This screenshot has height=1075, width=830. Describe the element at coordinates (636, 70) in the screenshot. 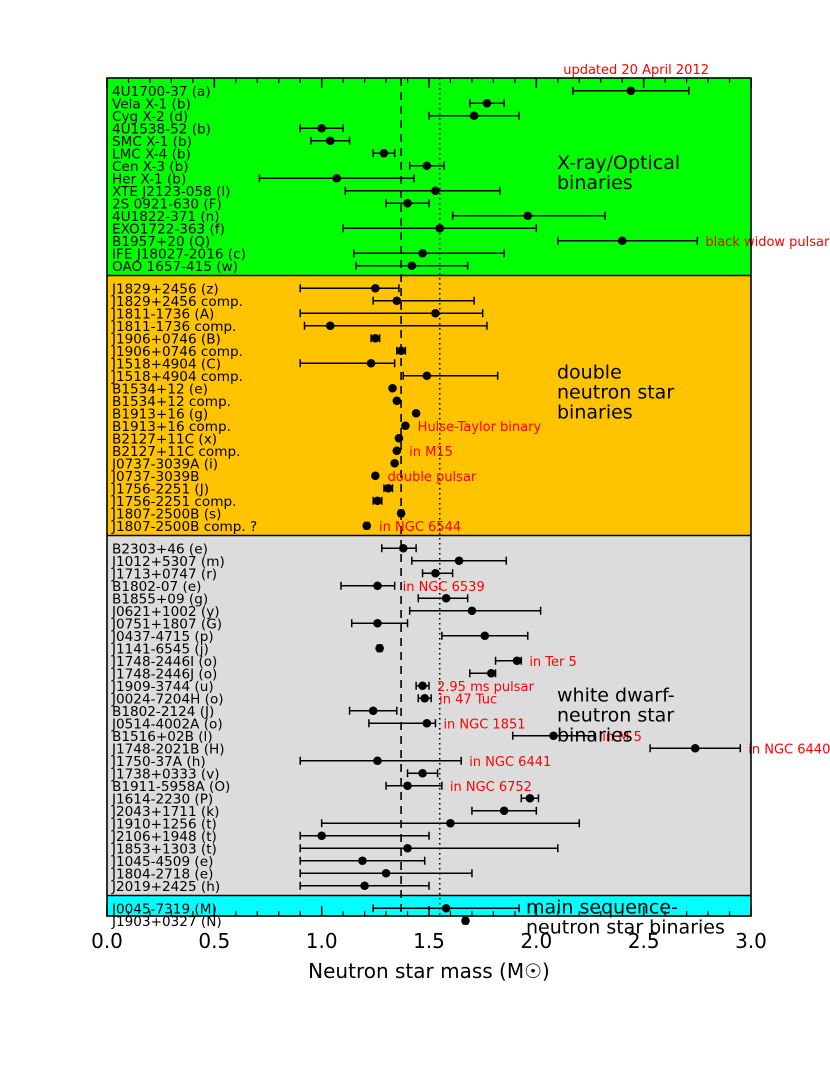

I see `updated-note: updated 20 April 2012` at that location.